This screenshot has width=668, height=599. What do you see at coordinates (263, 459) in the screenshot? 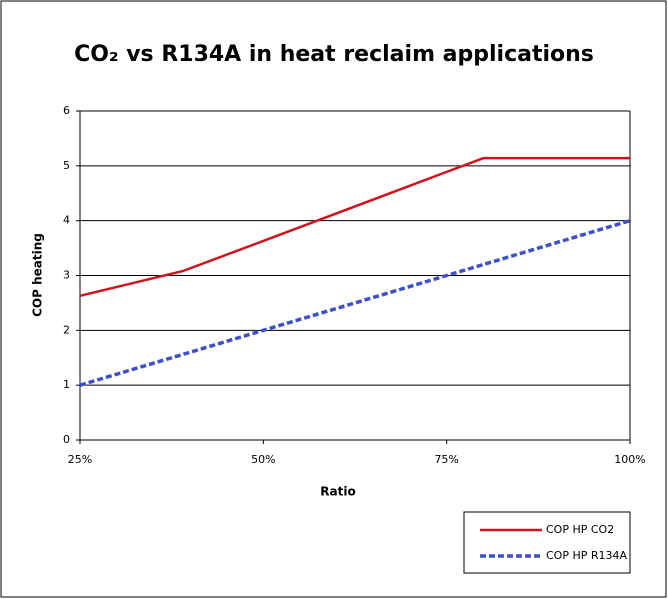
I see `x-tick-label: 50%` at bounding box center [263, 459].